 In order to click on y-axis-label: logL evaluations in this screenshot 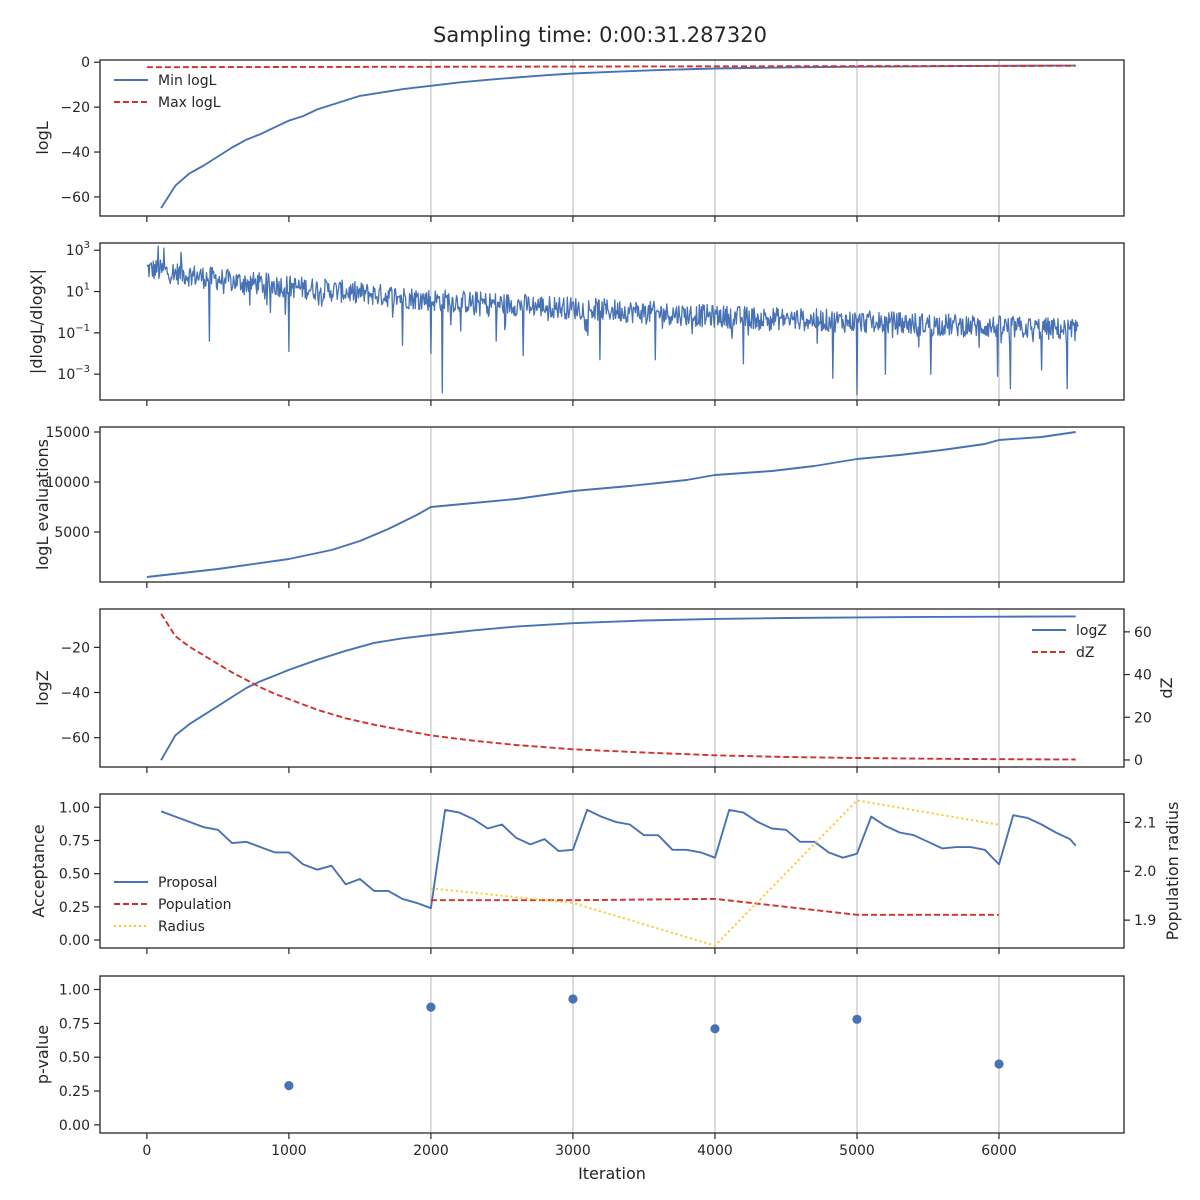, I will do `click(42, 504)`.